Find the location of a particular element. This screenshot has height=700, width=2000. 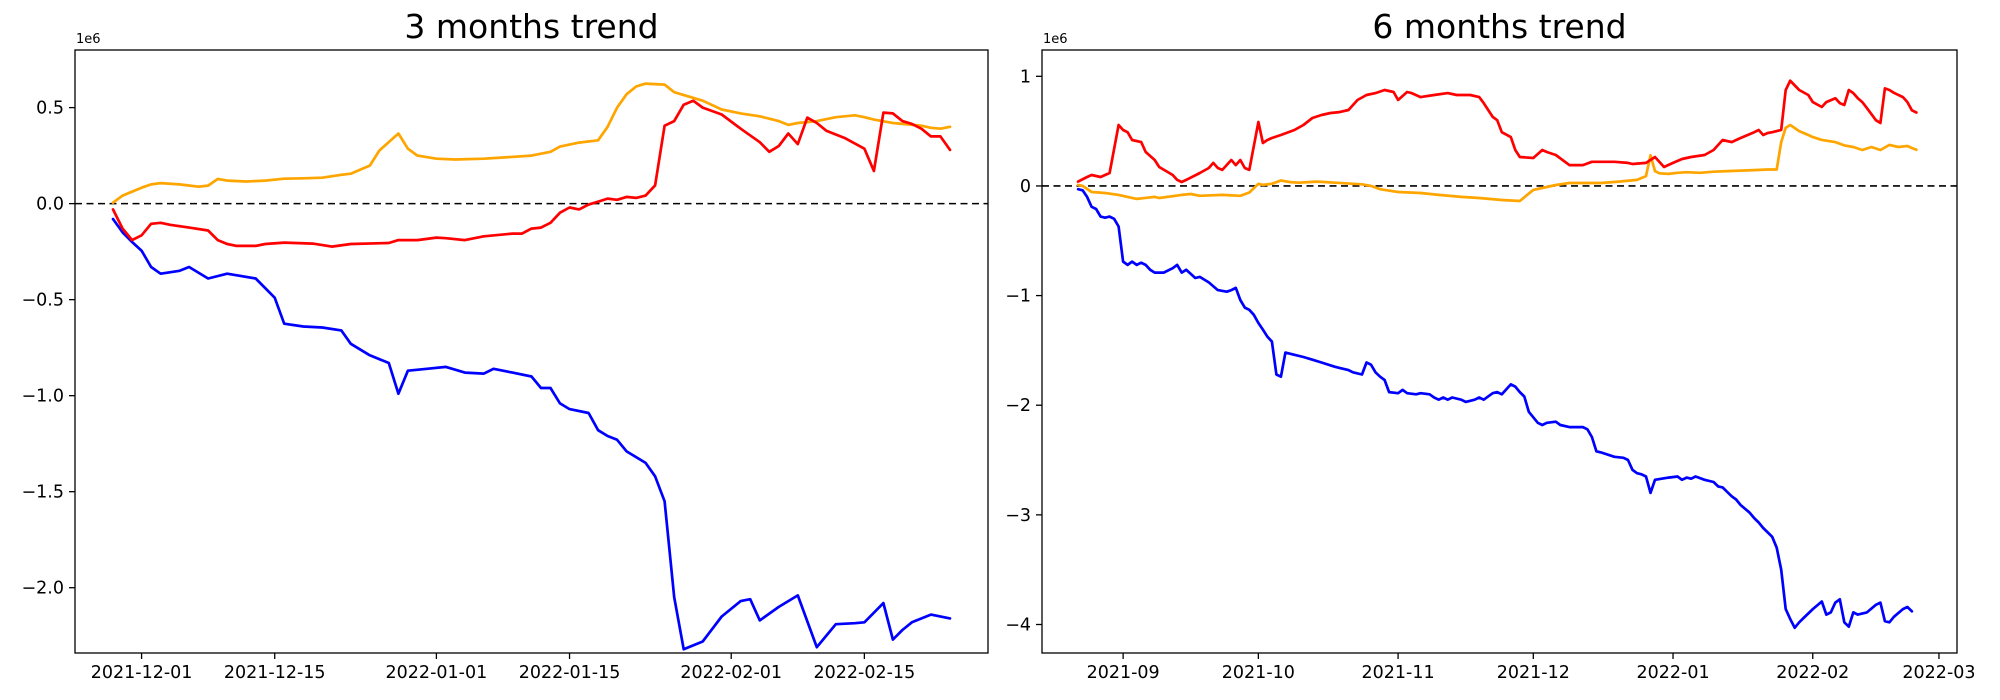

right-y-axis-offset-label: 1e6 is located at coordinates (1055, 39).